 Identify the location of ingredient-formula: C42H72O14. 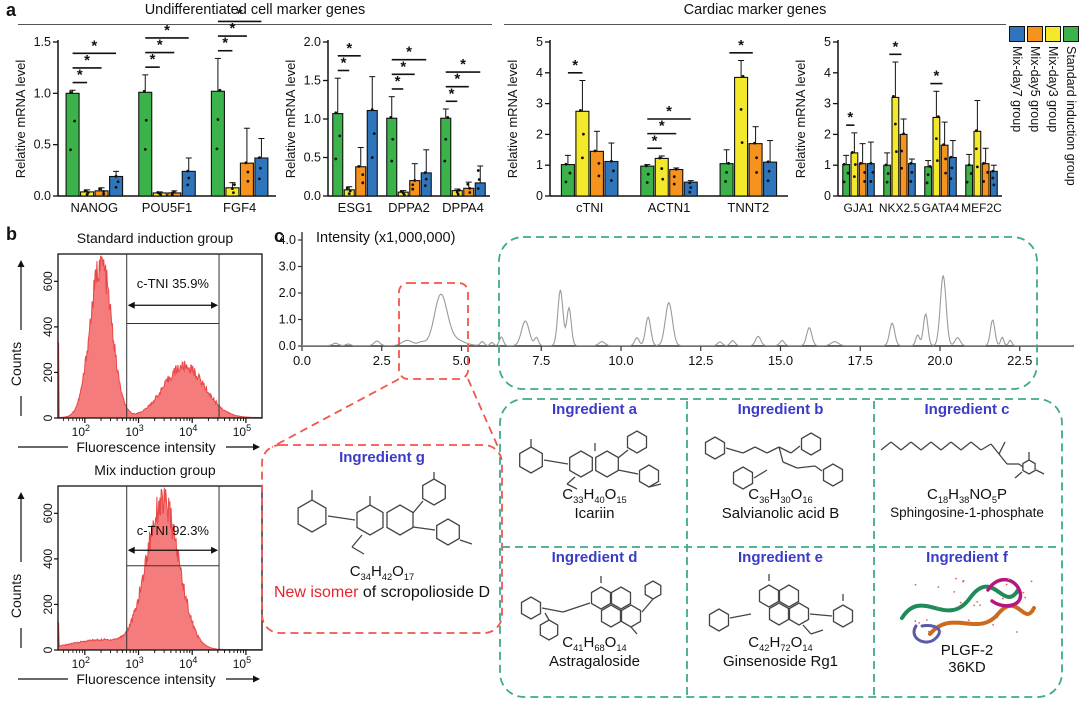
(780, 643).